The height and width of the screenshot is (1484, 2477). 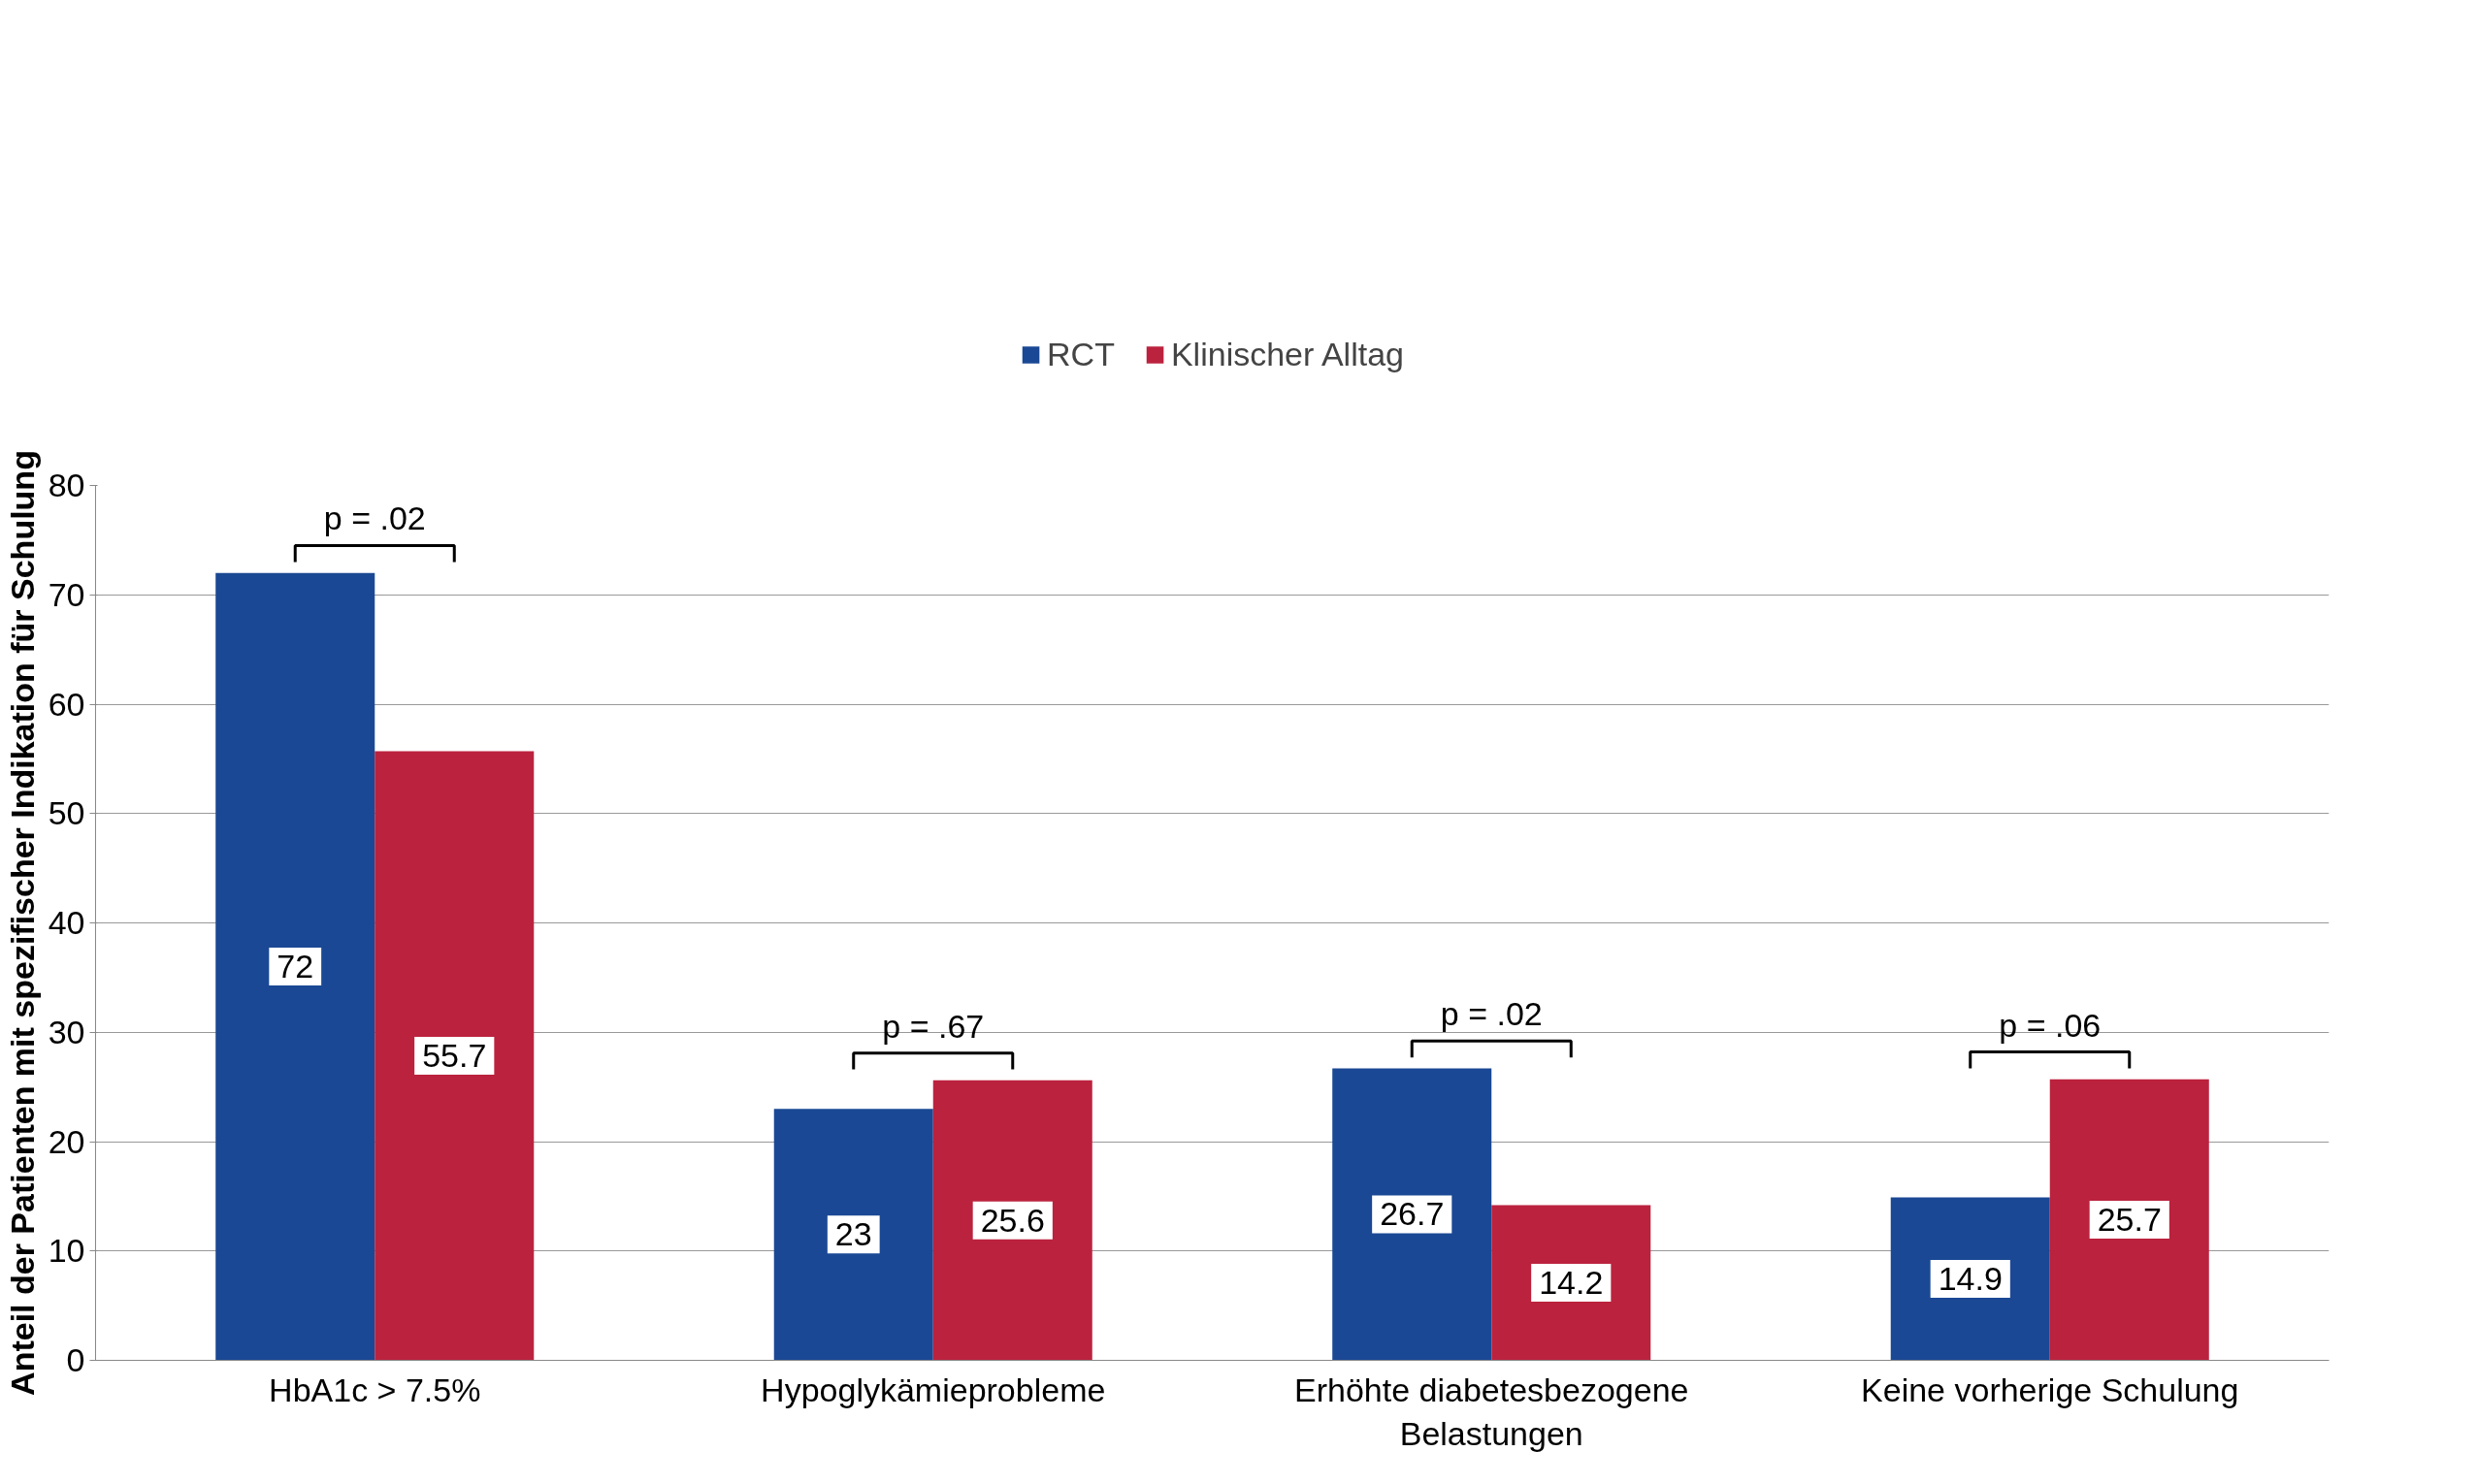 I want to click on y-tick-label: 80, so click(x=66, y=485).